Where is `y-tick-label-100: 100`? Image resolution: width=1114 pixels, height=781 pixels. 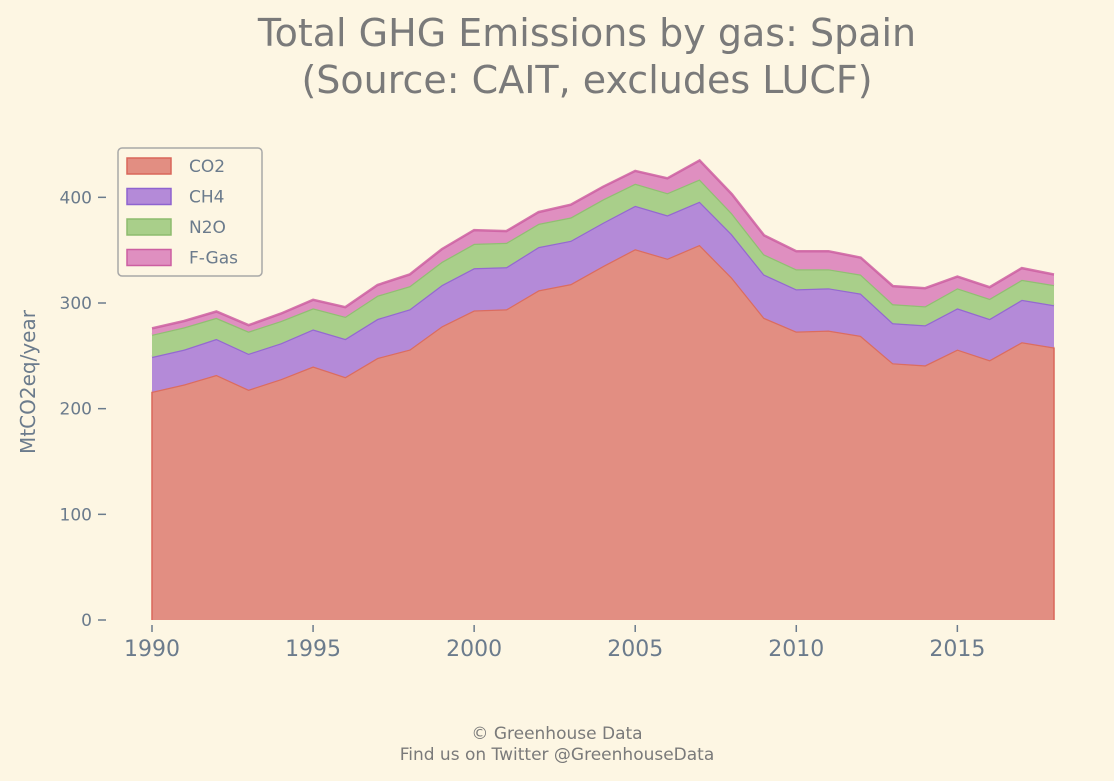 y-tick-label-100: 100 is located at coordinates (76, 515).